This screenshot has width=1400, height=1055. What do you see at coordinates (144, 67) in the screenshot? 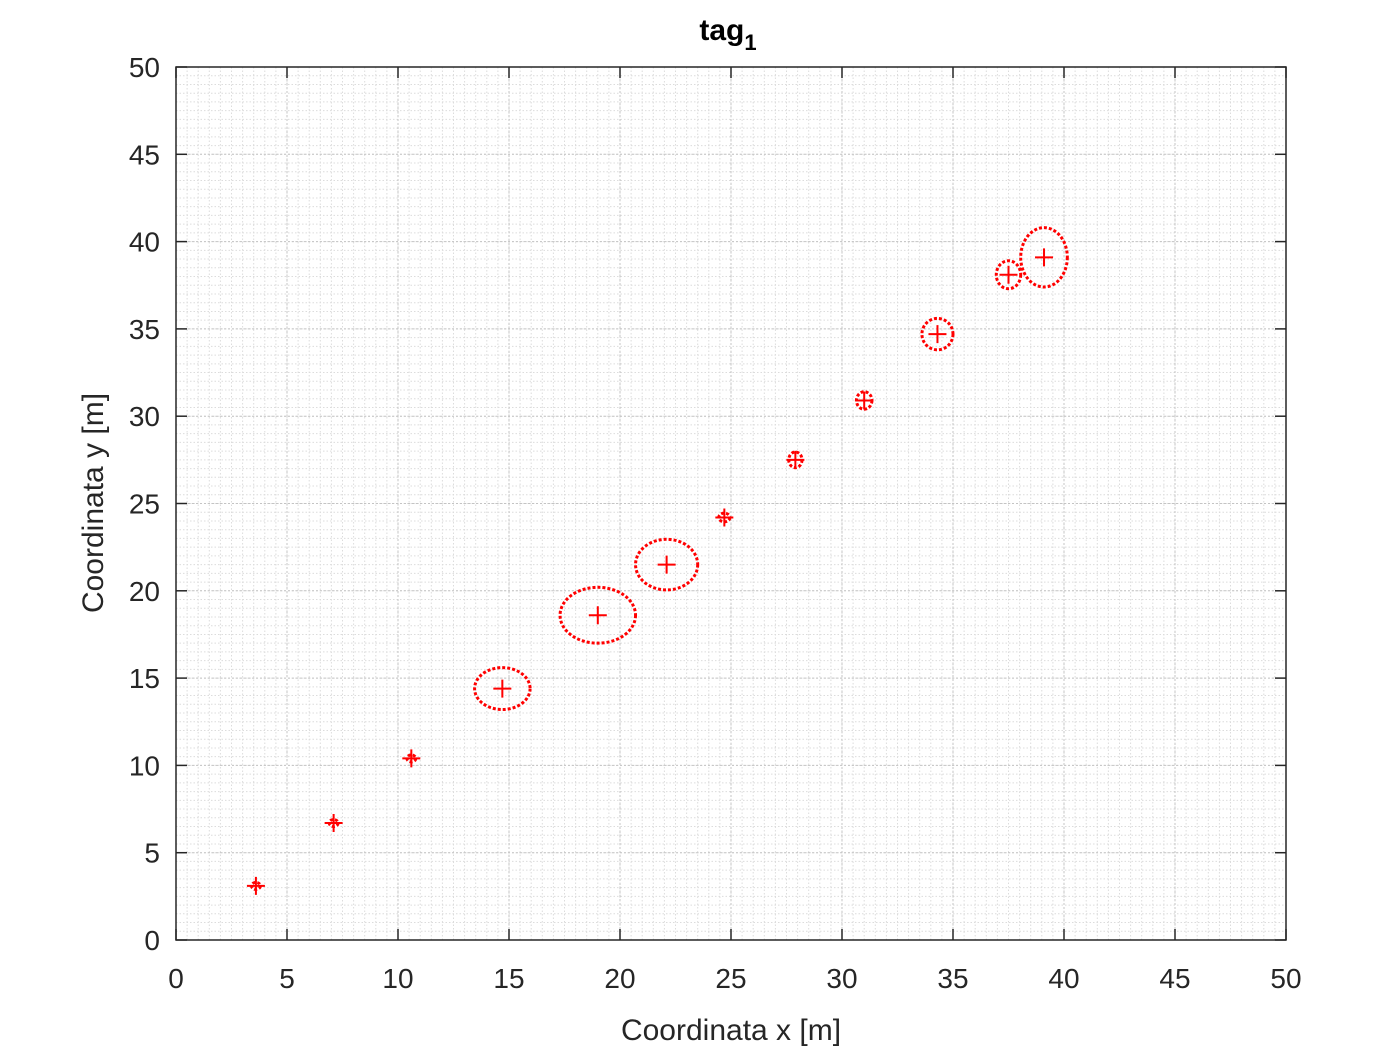
I see `y-tick-label: 50` at bounding box center [144, 67].